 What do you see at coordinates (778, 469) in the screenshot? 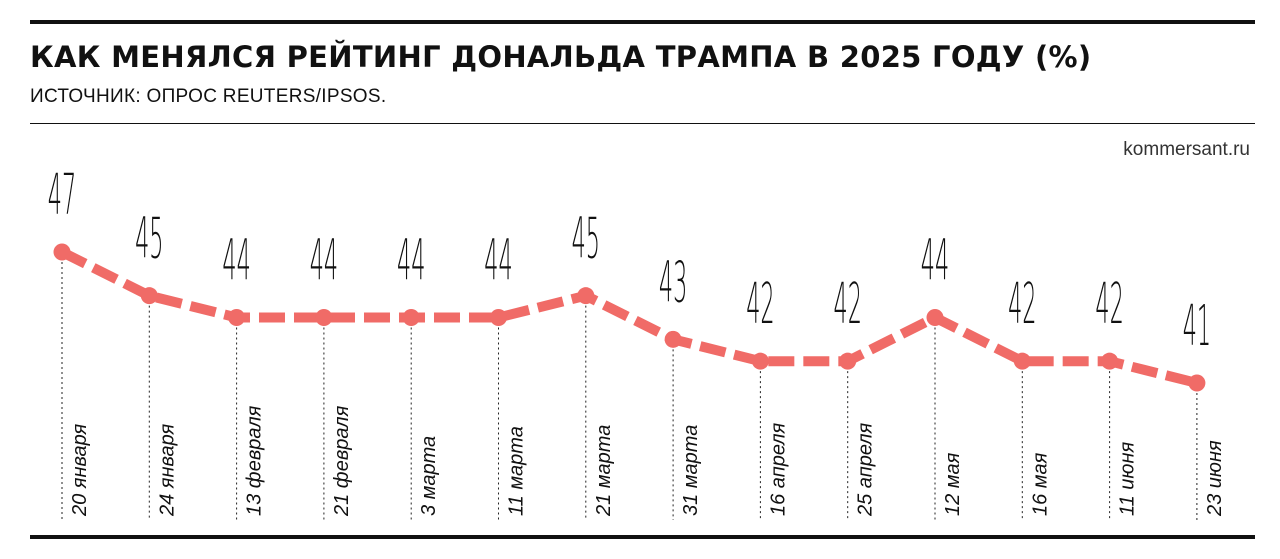
I see `date-label: 16 апреля` at bounding box center [778, 469].